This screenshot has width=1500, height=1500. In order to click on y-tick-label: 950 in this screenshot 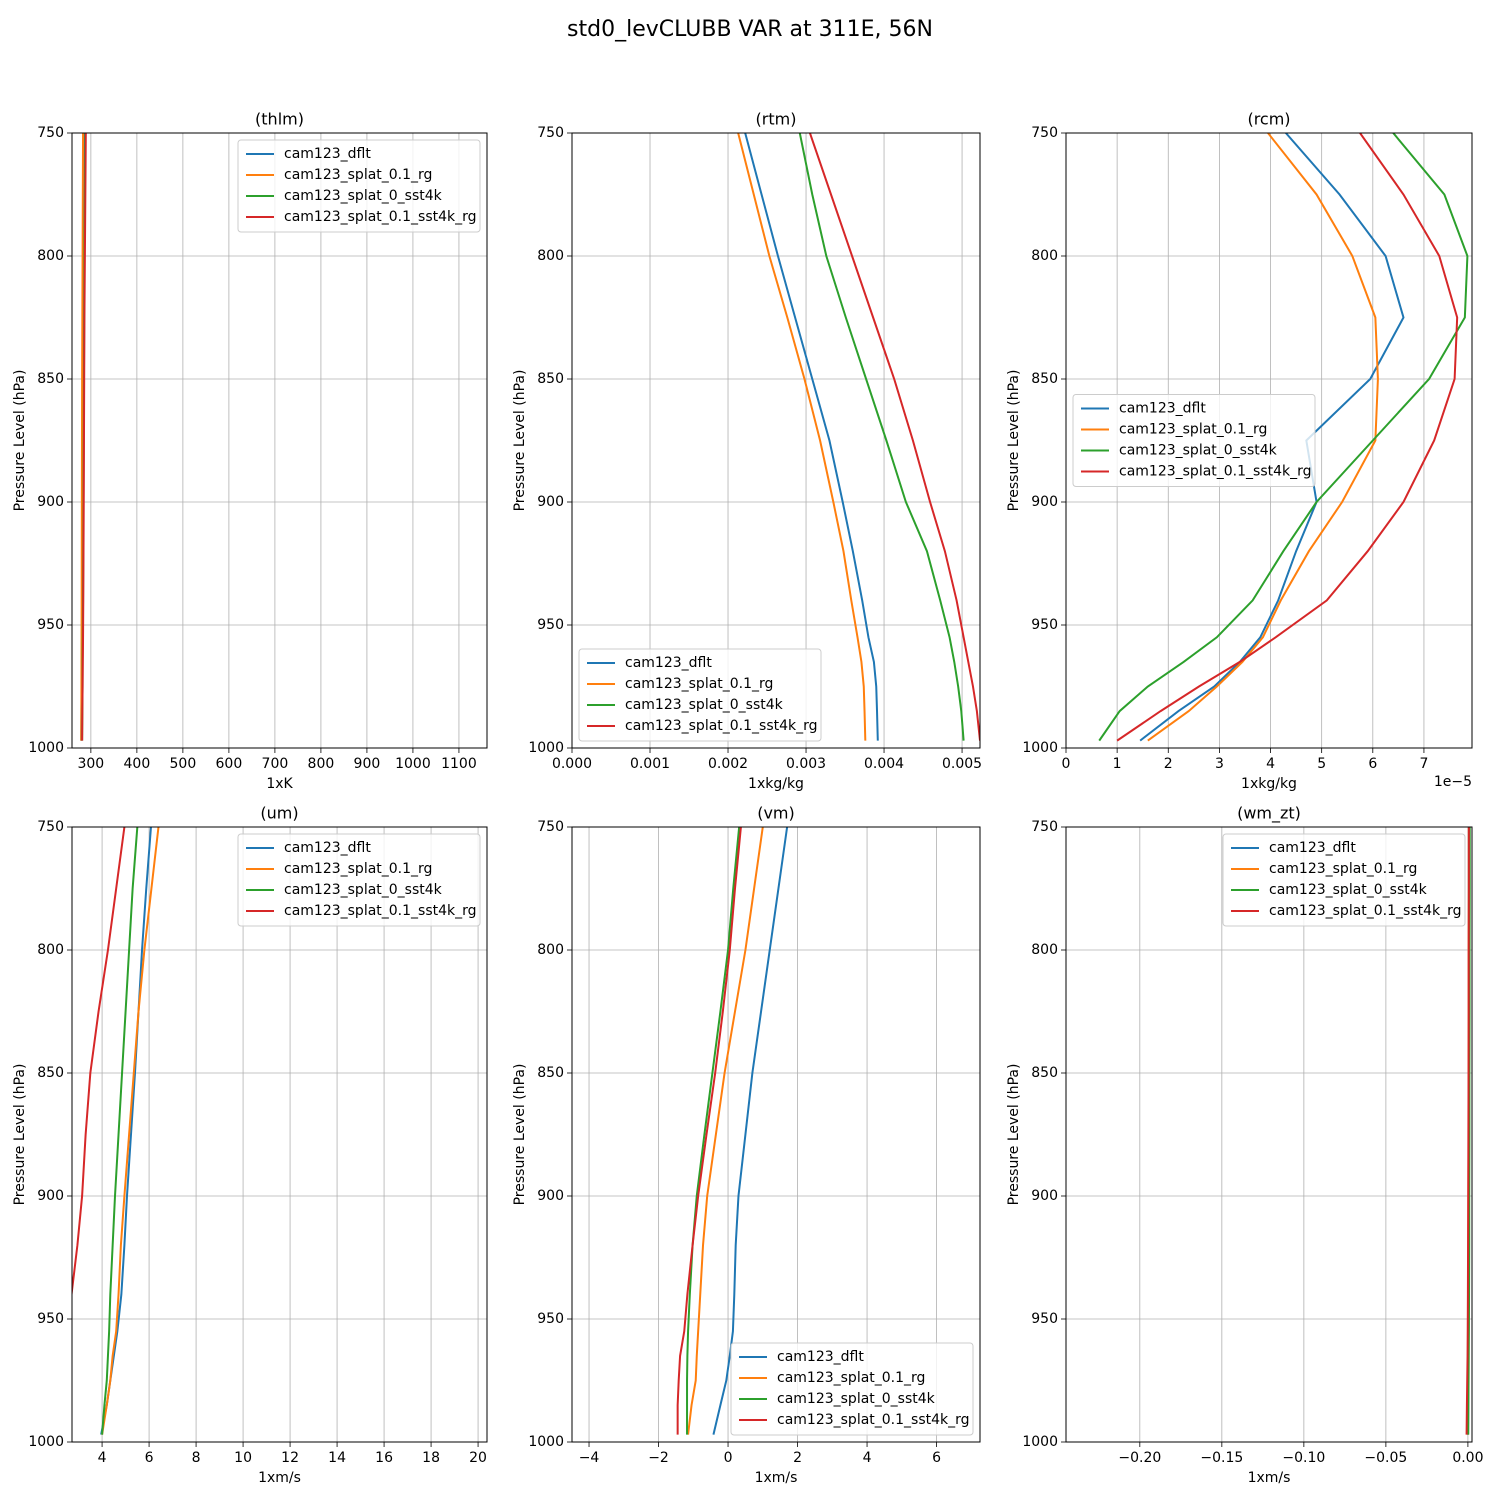, I will do `click(550, 1319)`.